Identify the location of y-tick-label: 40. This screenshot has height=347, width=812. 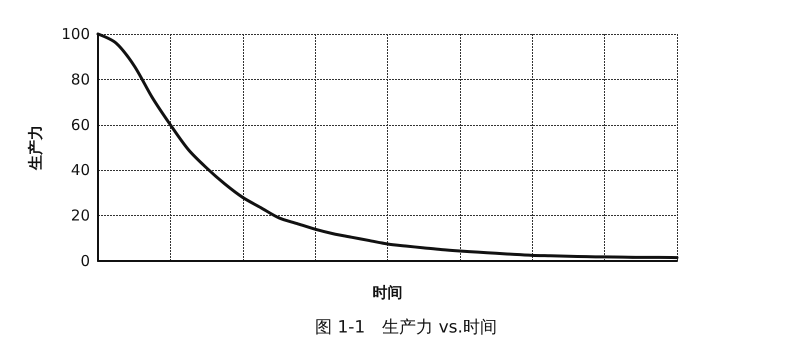
(80, 170).